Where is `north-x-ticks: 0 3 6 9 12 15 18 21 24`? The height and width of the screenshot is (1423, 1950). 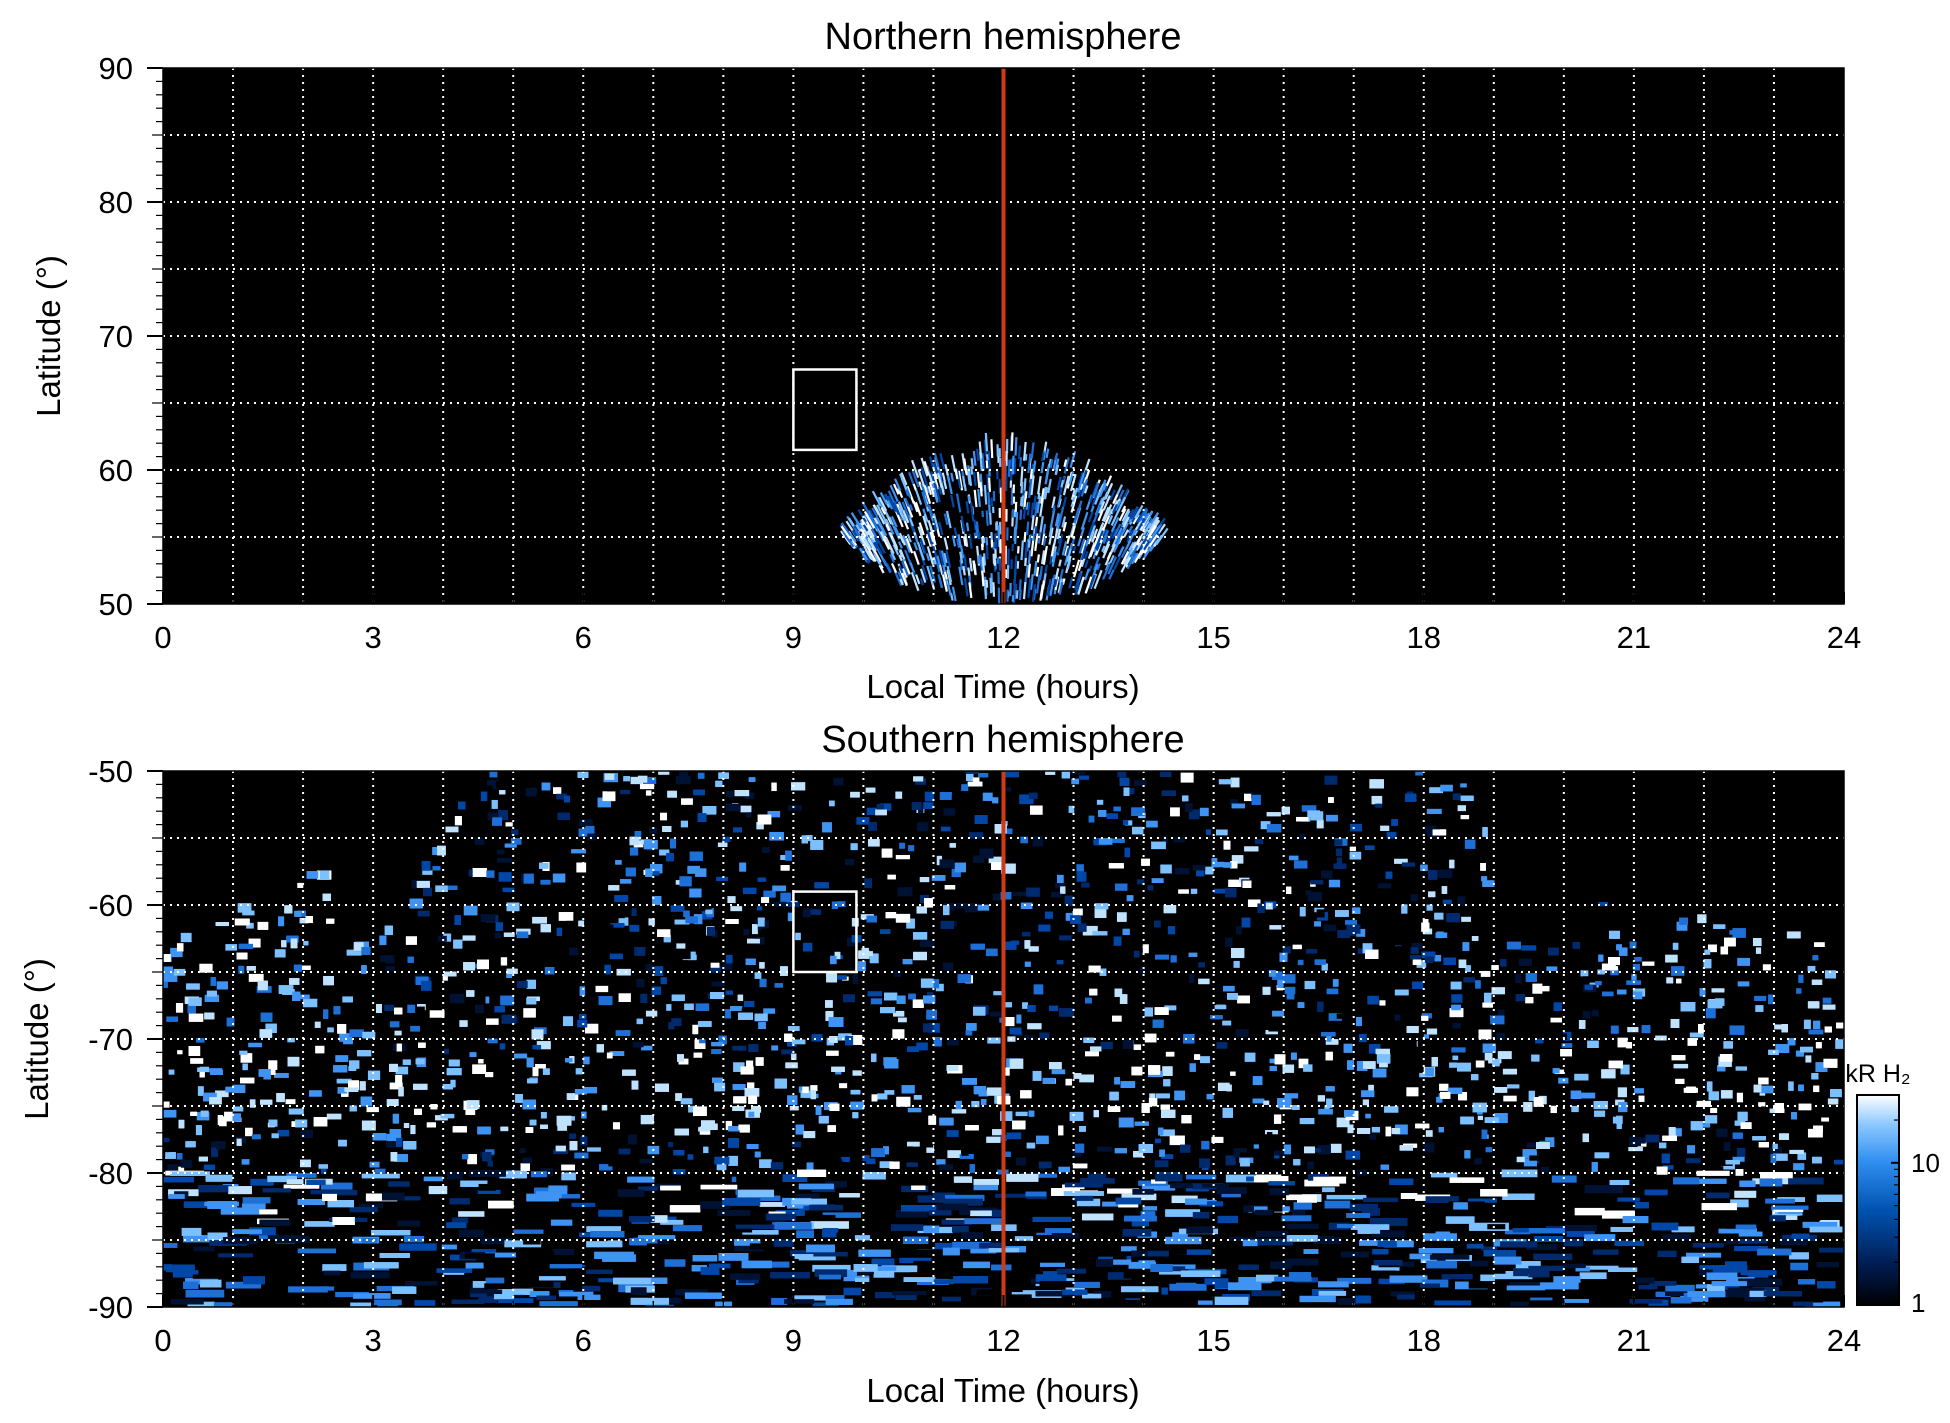
north-x-ticks: 0 3 6 9 12 15 18 21 24 is located at coordinates (1007, 623).